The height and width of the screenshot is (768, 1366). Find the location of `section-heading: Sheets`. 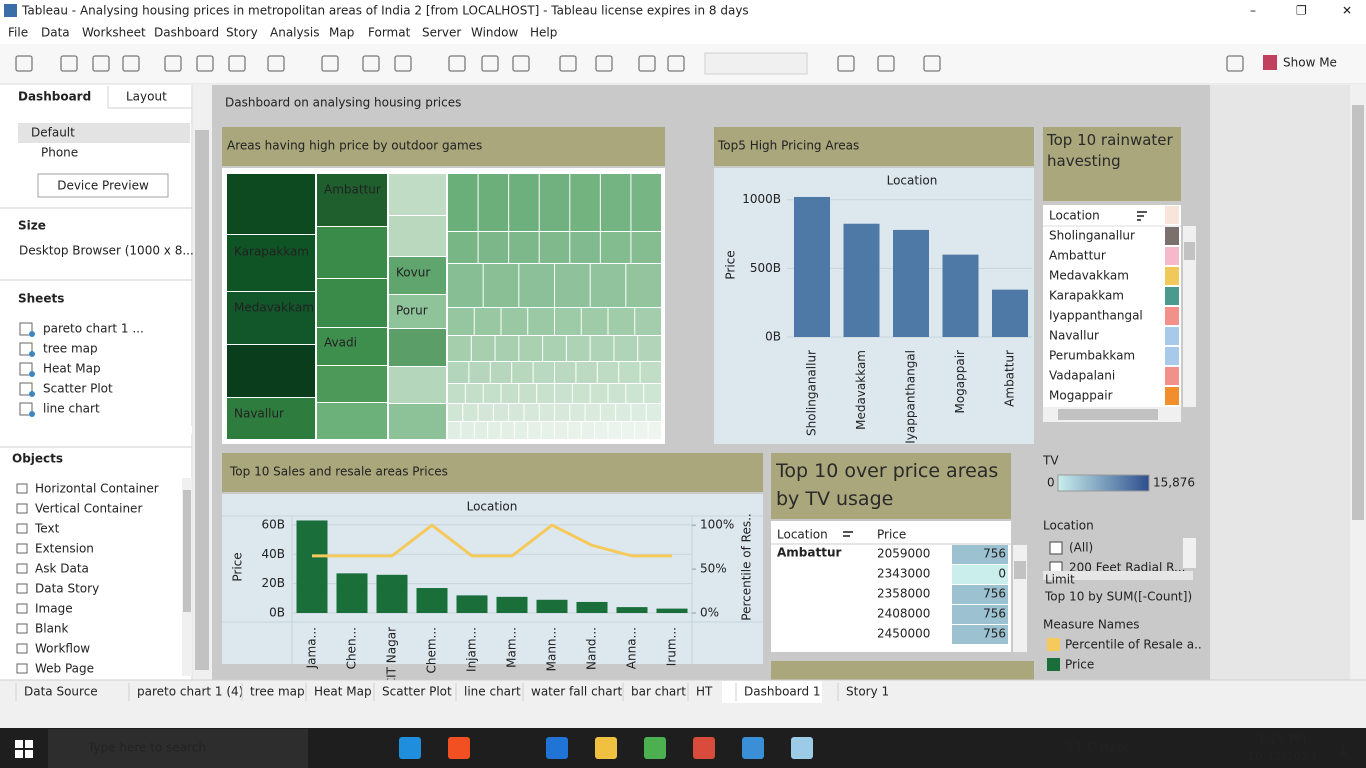

section-heading: Sheets is located at coordinates (41, 299).